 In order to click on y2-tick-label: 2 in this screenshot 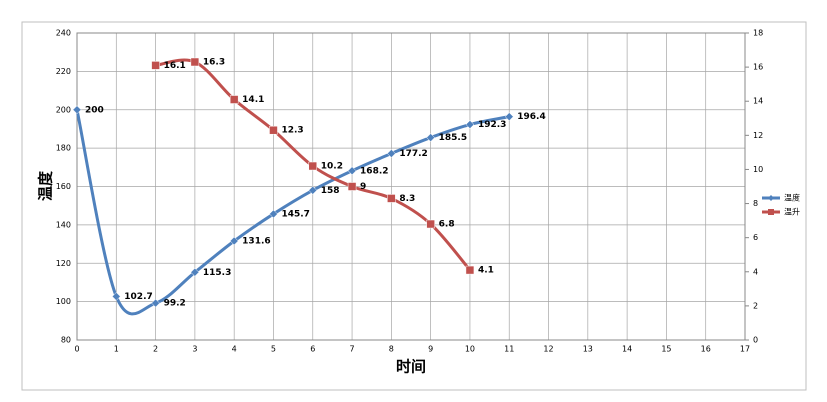, I will do `click(755, 305)`.